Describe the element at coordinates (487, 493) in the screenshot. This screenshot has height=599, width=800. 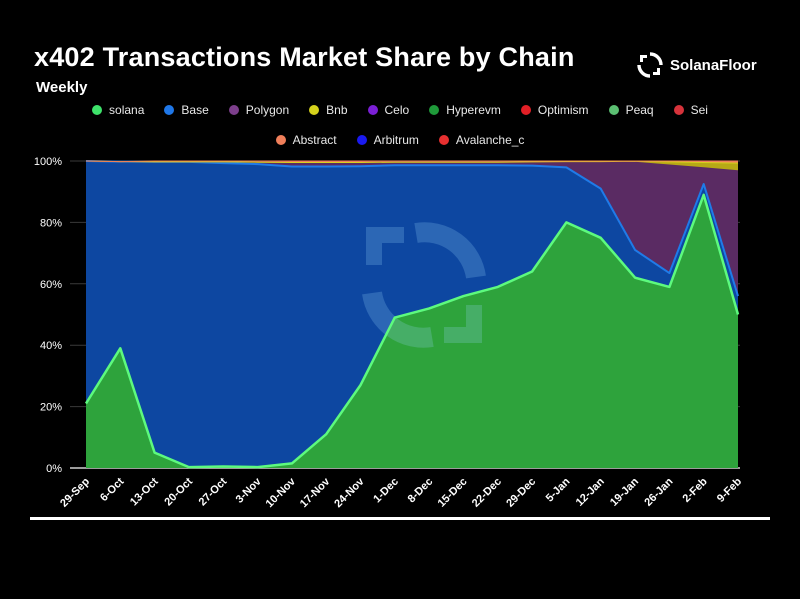
I see `x-tick-label: 22-Dec` at that location.